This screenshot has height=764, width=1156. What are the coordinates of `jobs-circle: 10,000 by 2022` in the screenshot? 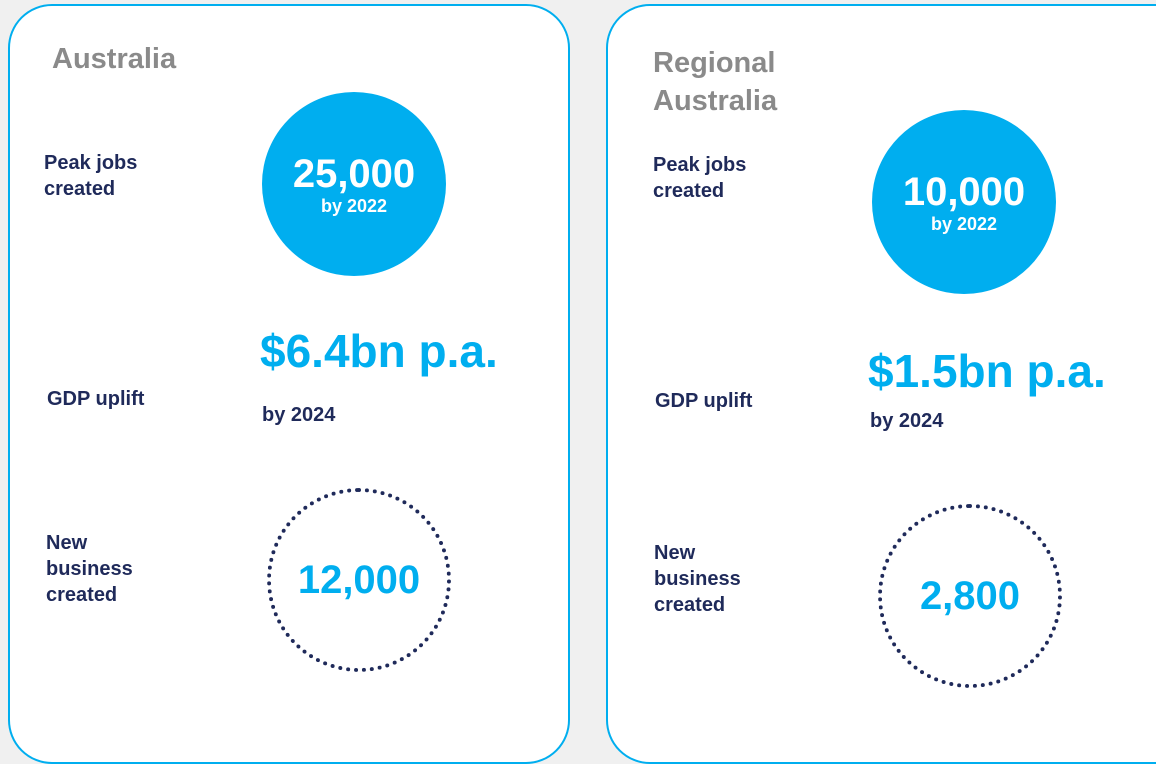 It's located at (964, 202).